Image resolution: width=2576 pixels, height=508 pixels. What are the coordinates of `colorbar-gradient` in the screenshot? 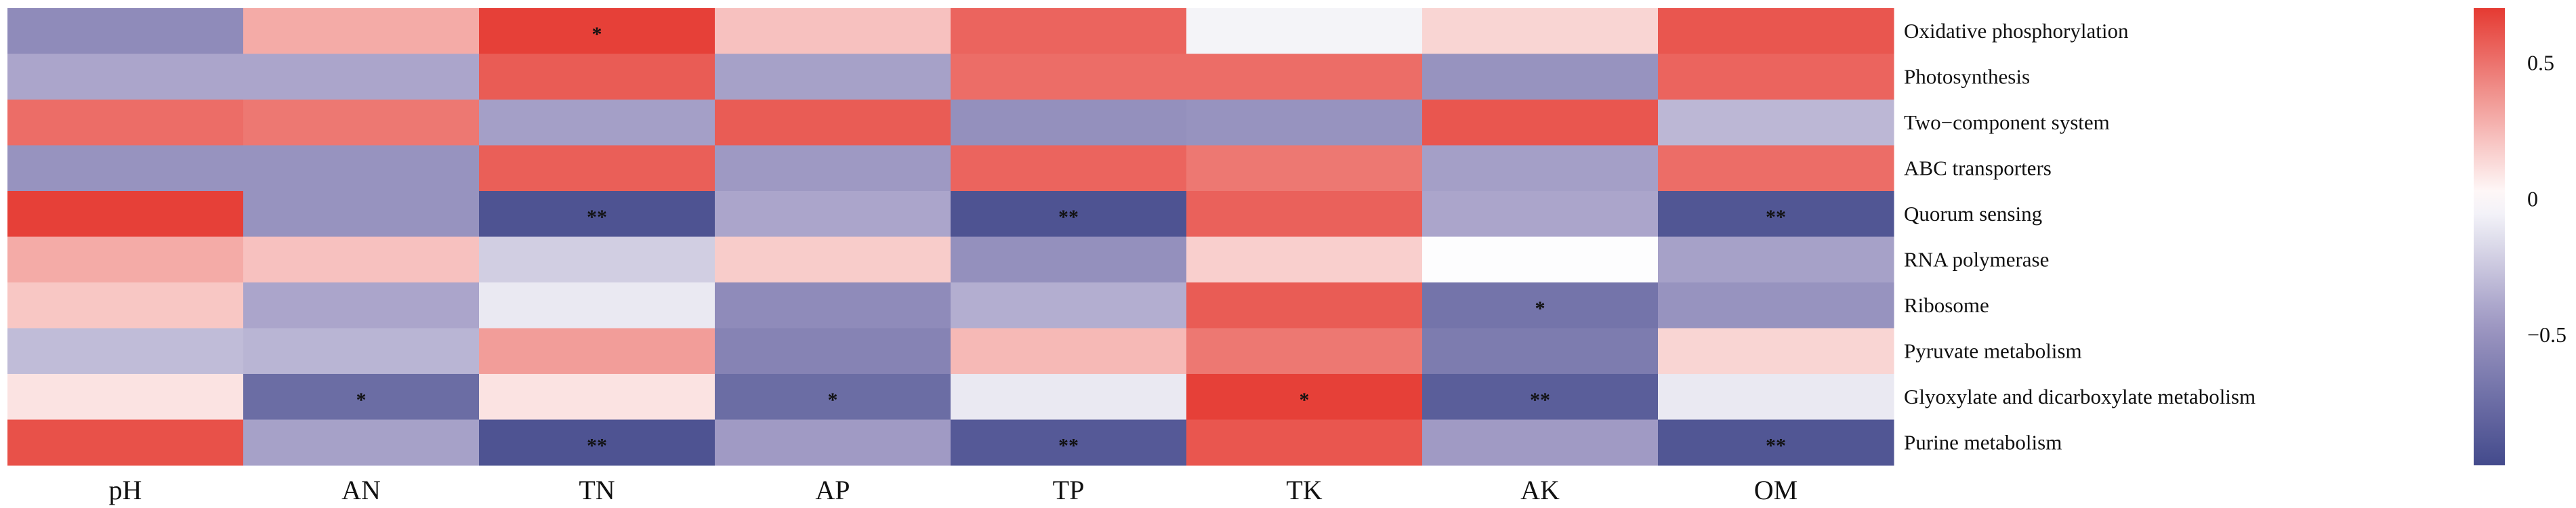 It's located at (2489, 237).